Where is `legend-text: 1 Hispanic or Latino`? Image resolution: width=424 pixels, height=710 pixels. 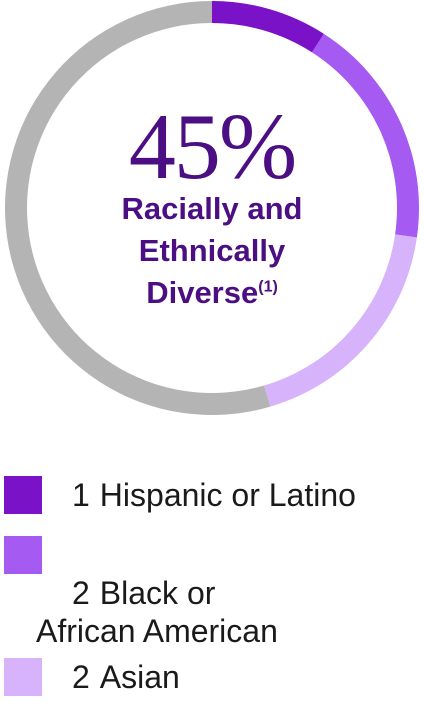 legend-text: 1 Hispanic or Latino is located at coordinates (246, 491).